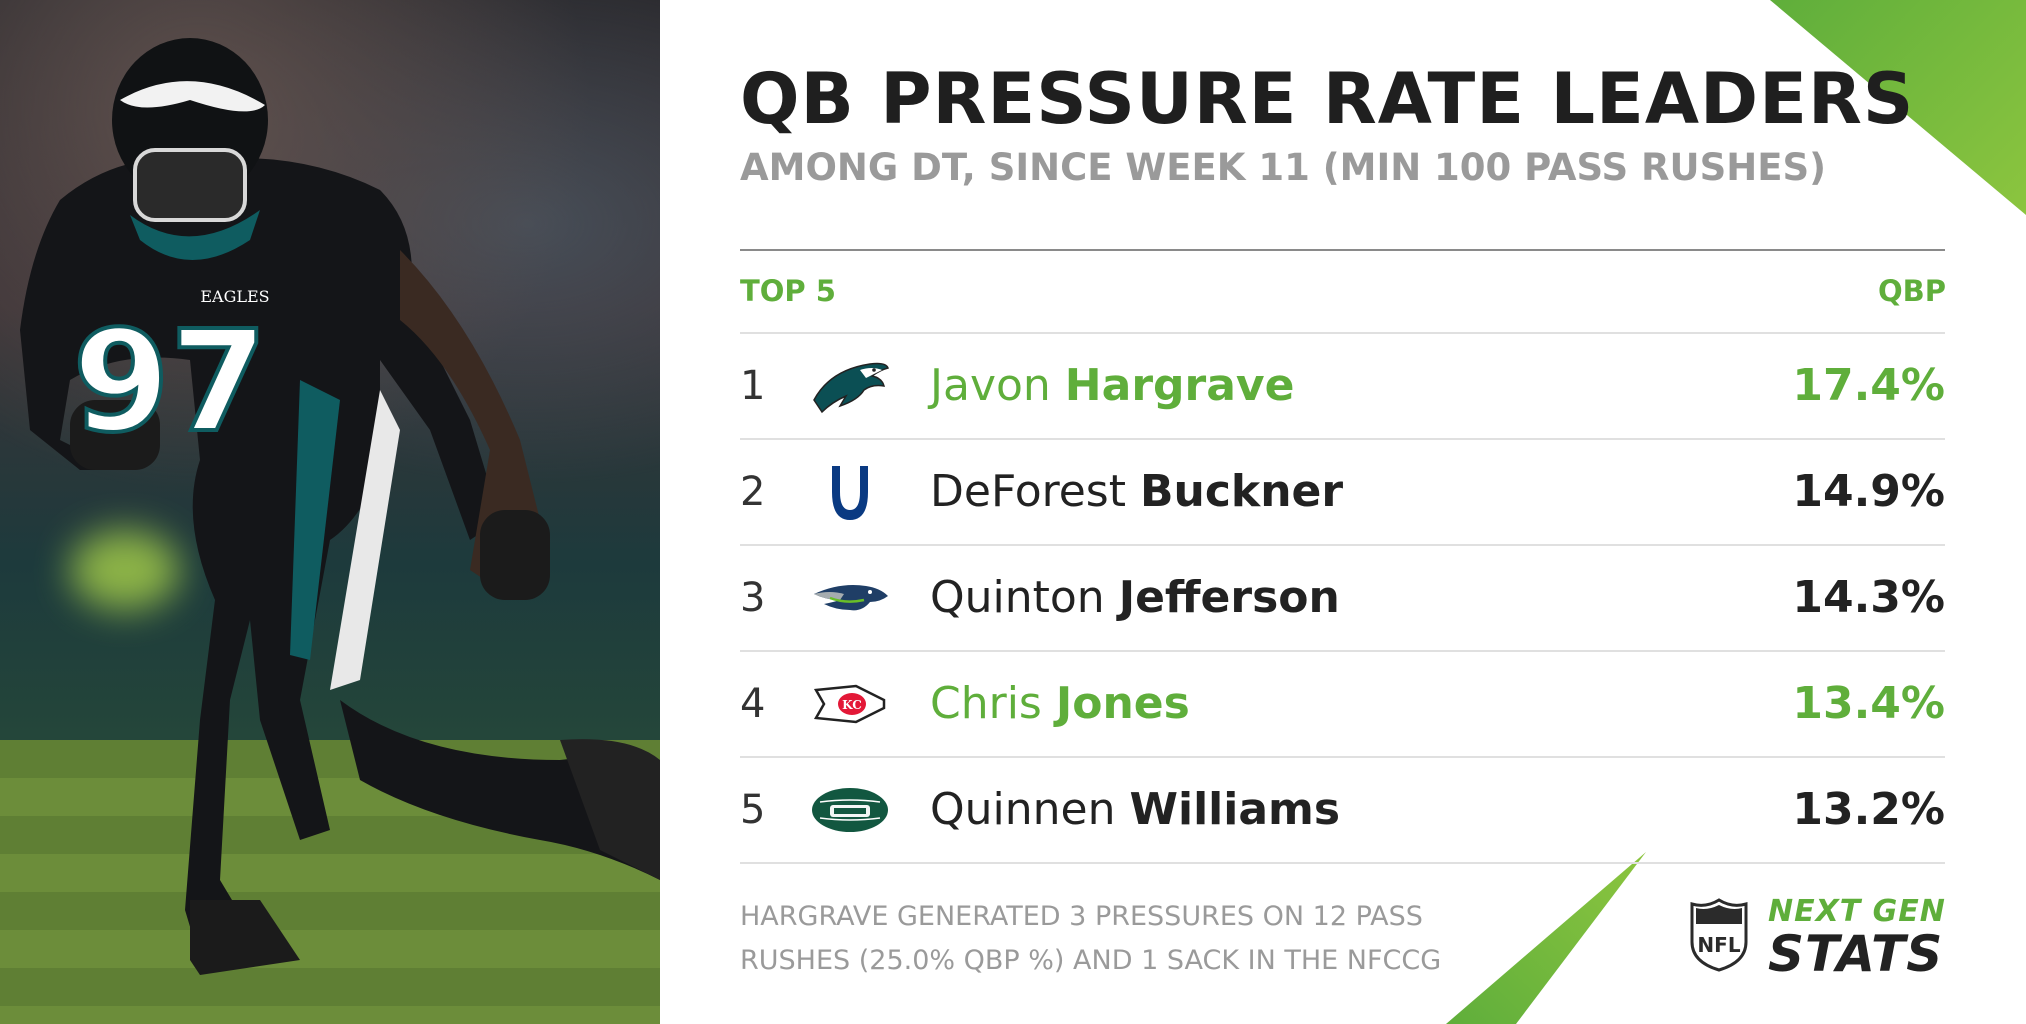 The image size is (2026, 1024). I want to click on next-gen-stats-brand: NFL NEXT GEN STATS, so click(1818, 938).